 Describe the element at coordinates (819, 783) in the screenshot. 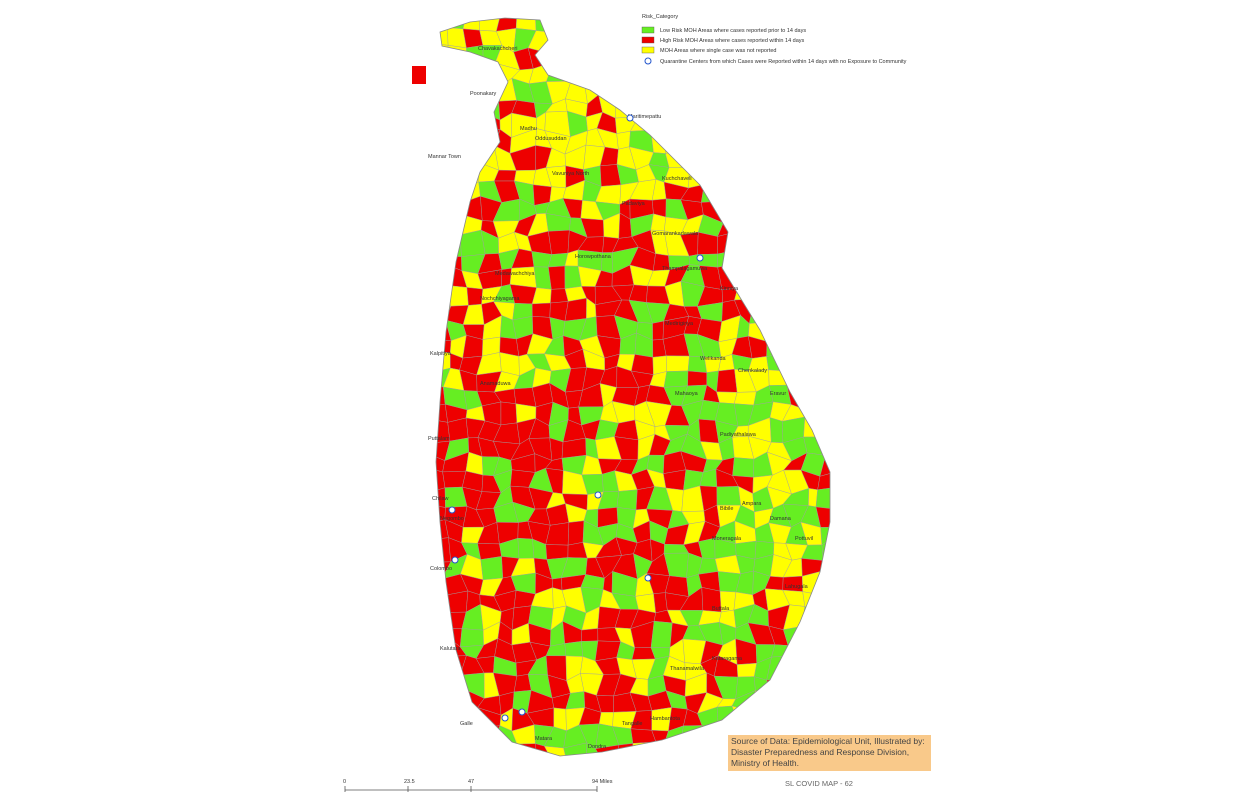

I see `map-title: SL COVID MAP - 62` at that location.